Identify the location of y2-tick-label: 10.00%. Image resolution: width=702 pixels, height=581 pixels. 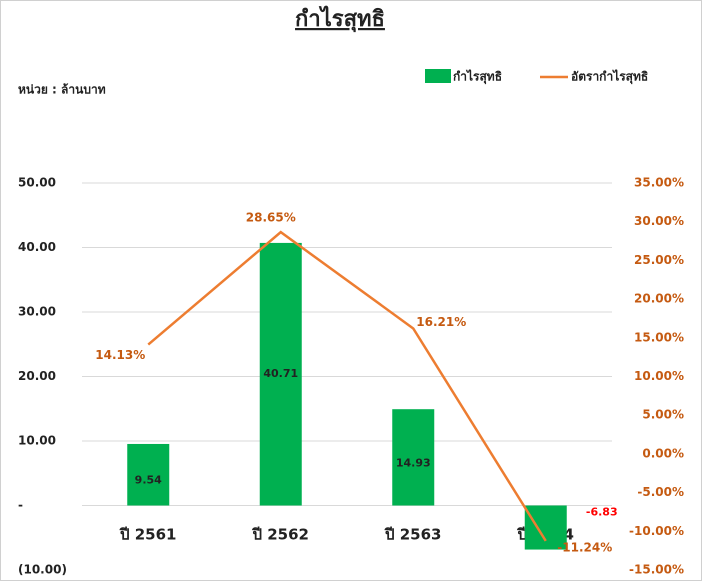
(659, 376).